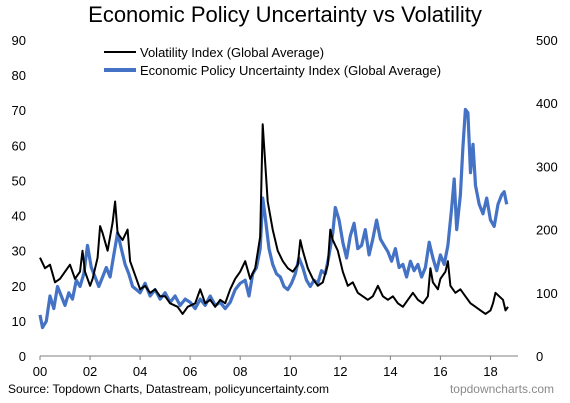  What do you see at coordinates (40, 371) in the screenshot?
I see `x-tick-label: 00` at bounding box center [40, 371].